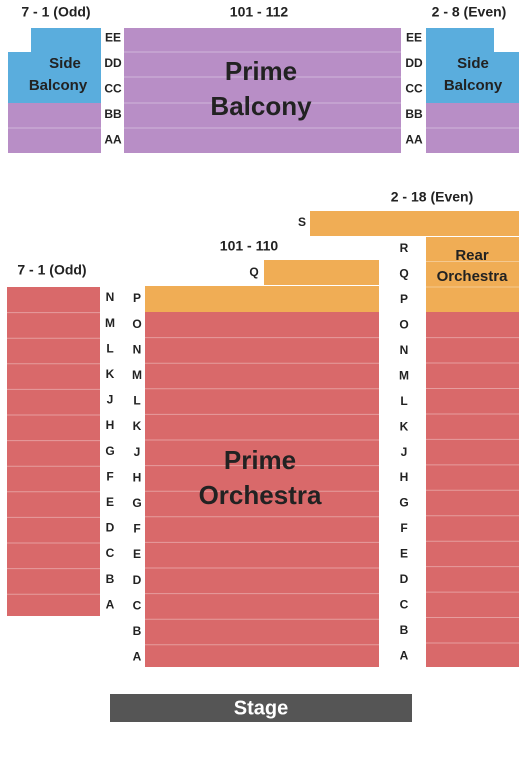 The image size is (525, 757). Describe the element at coordinates (472, 255) in the screenshot. I see `section-label: Rear` at that location.